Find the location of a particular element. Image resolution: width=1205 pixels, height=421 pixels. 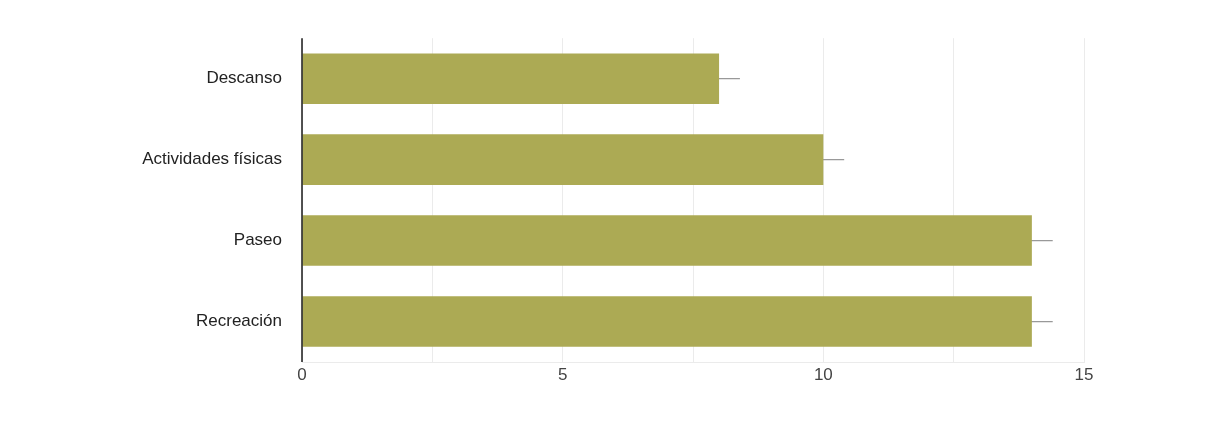

y-tick-label: Paseo is located at coordinates (257, 240).